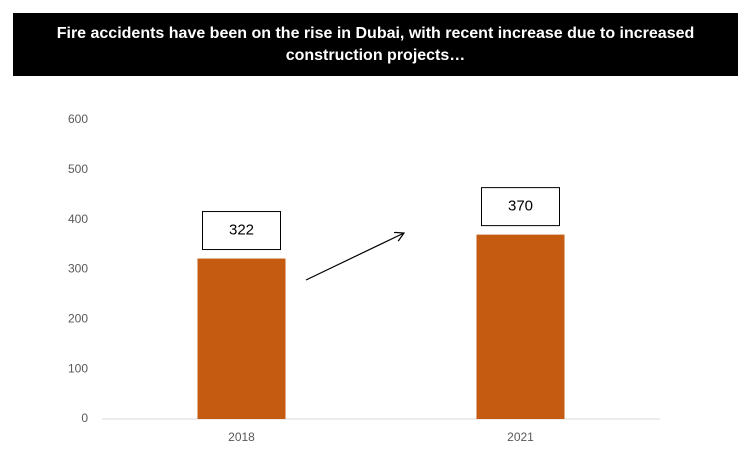 The image size is (750, 472). What do you see at coordinates (78, 219) in the screenshot?
I see `y-tick-label: 400` at bounding box center [78, 219].